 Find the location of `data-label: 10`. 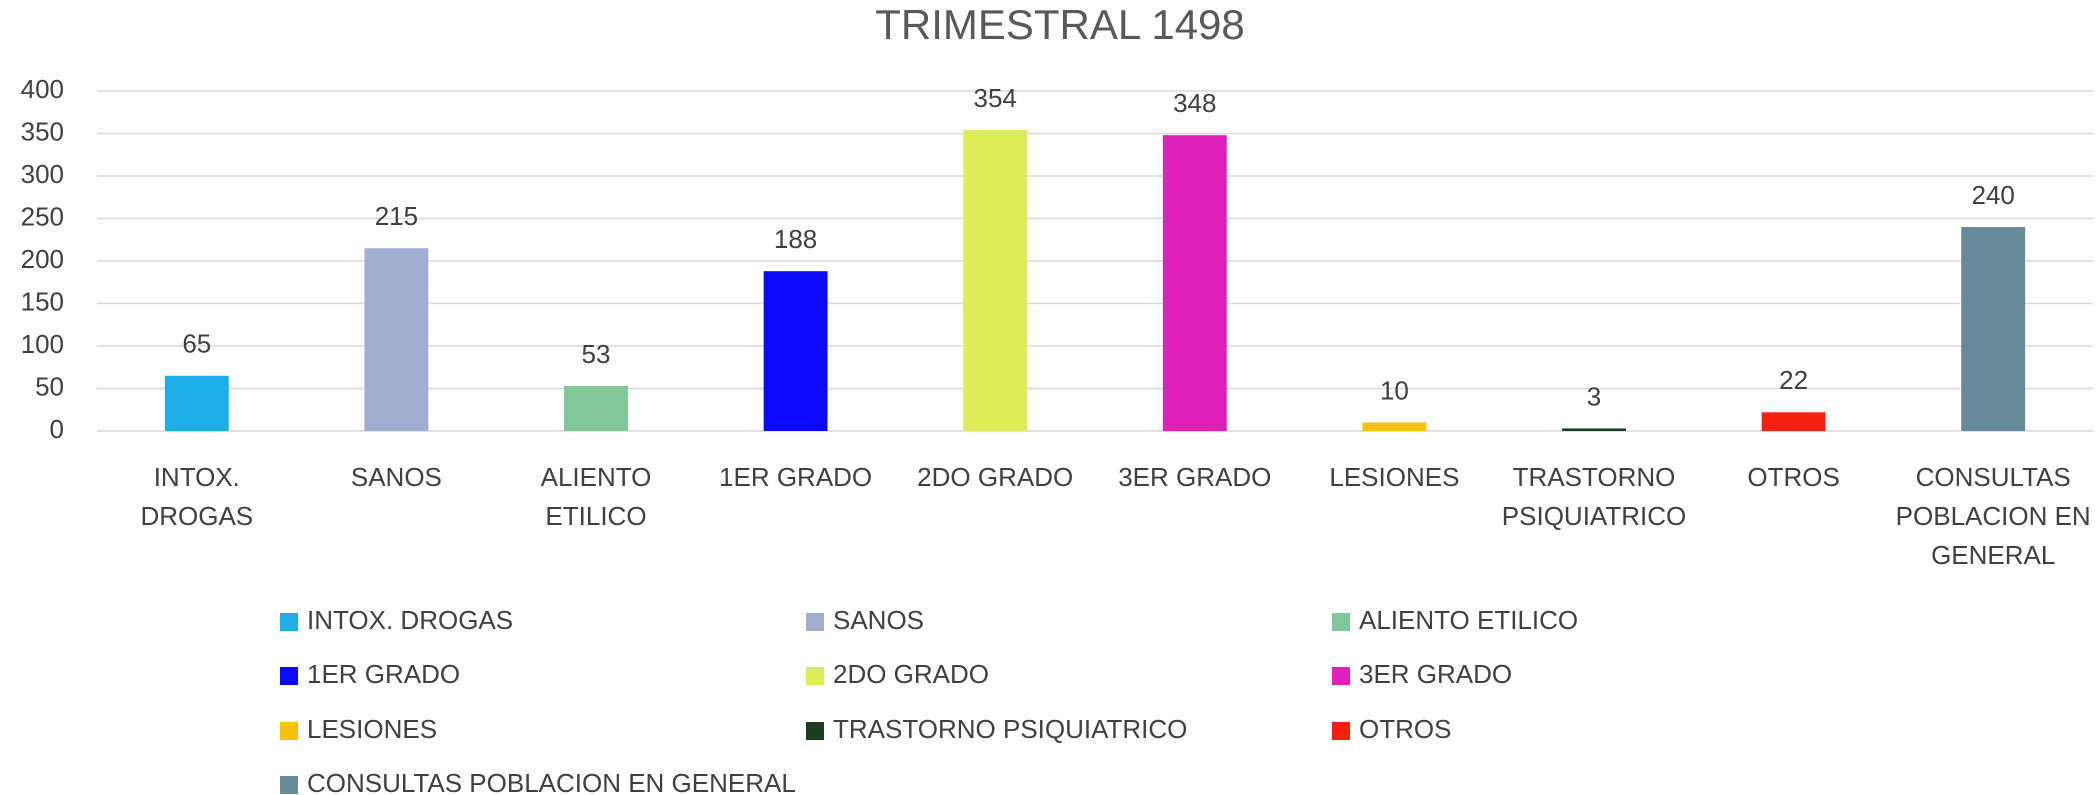

data-label: 10 is located at coordinates (1394, 390).